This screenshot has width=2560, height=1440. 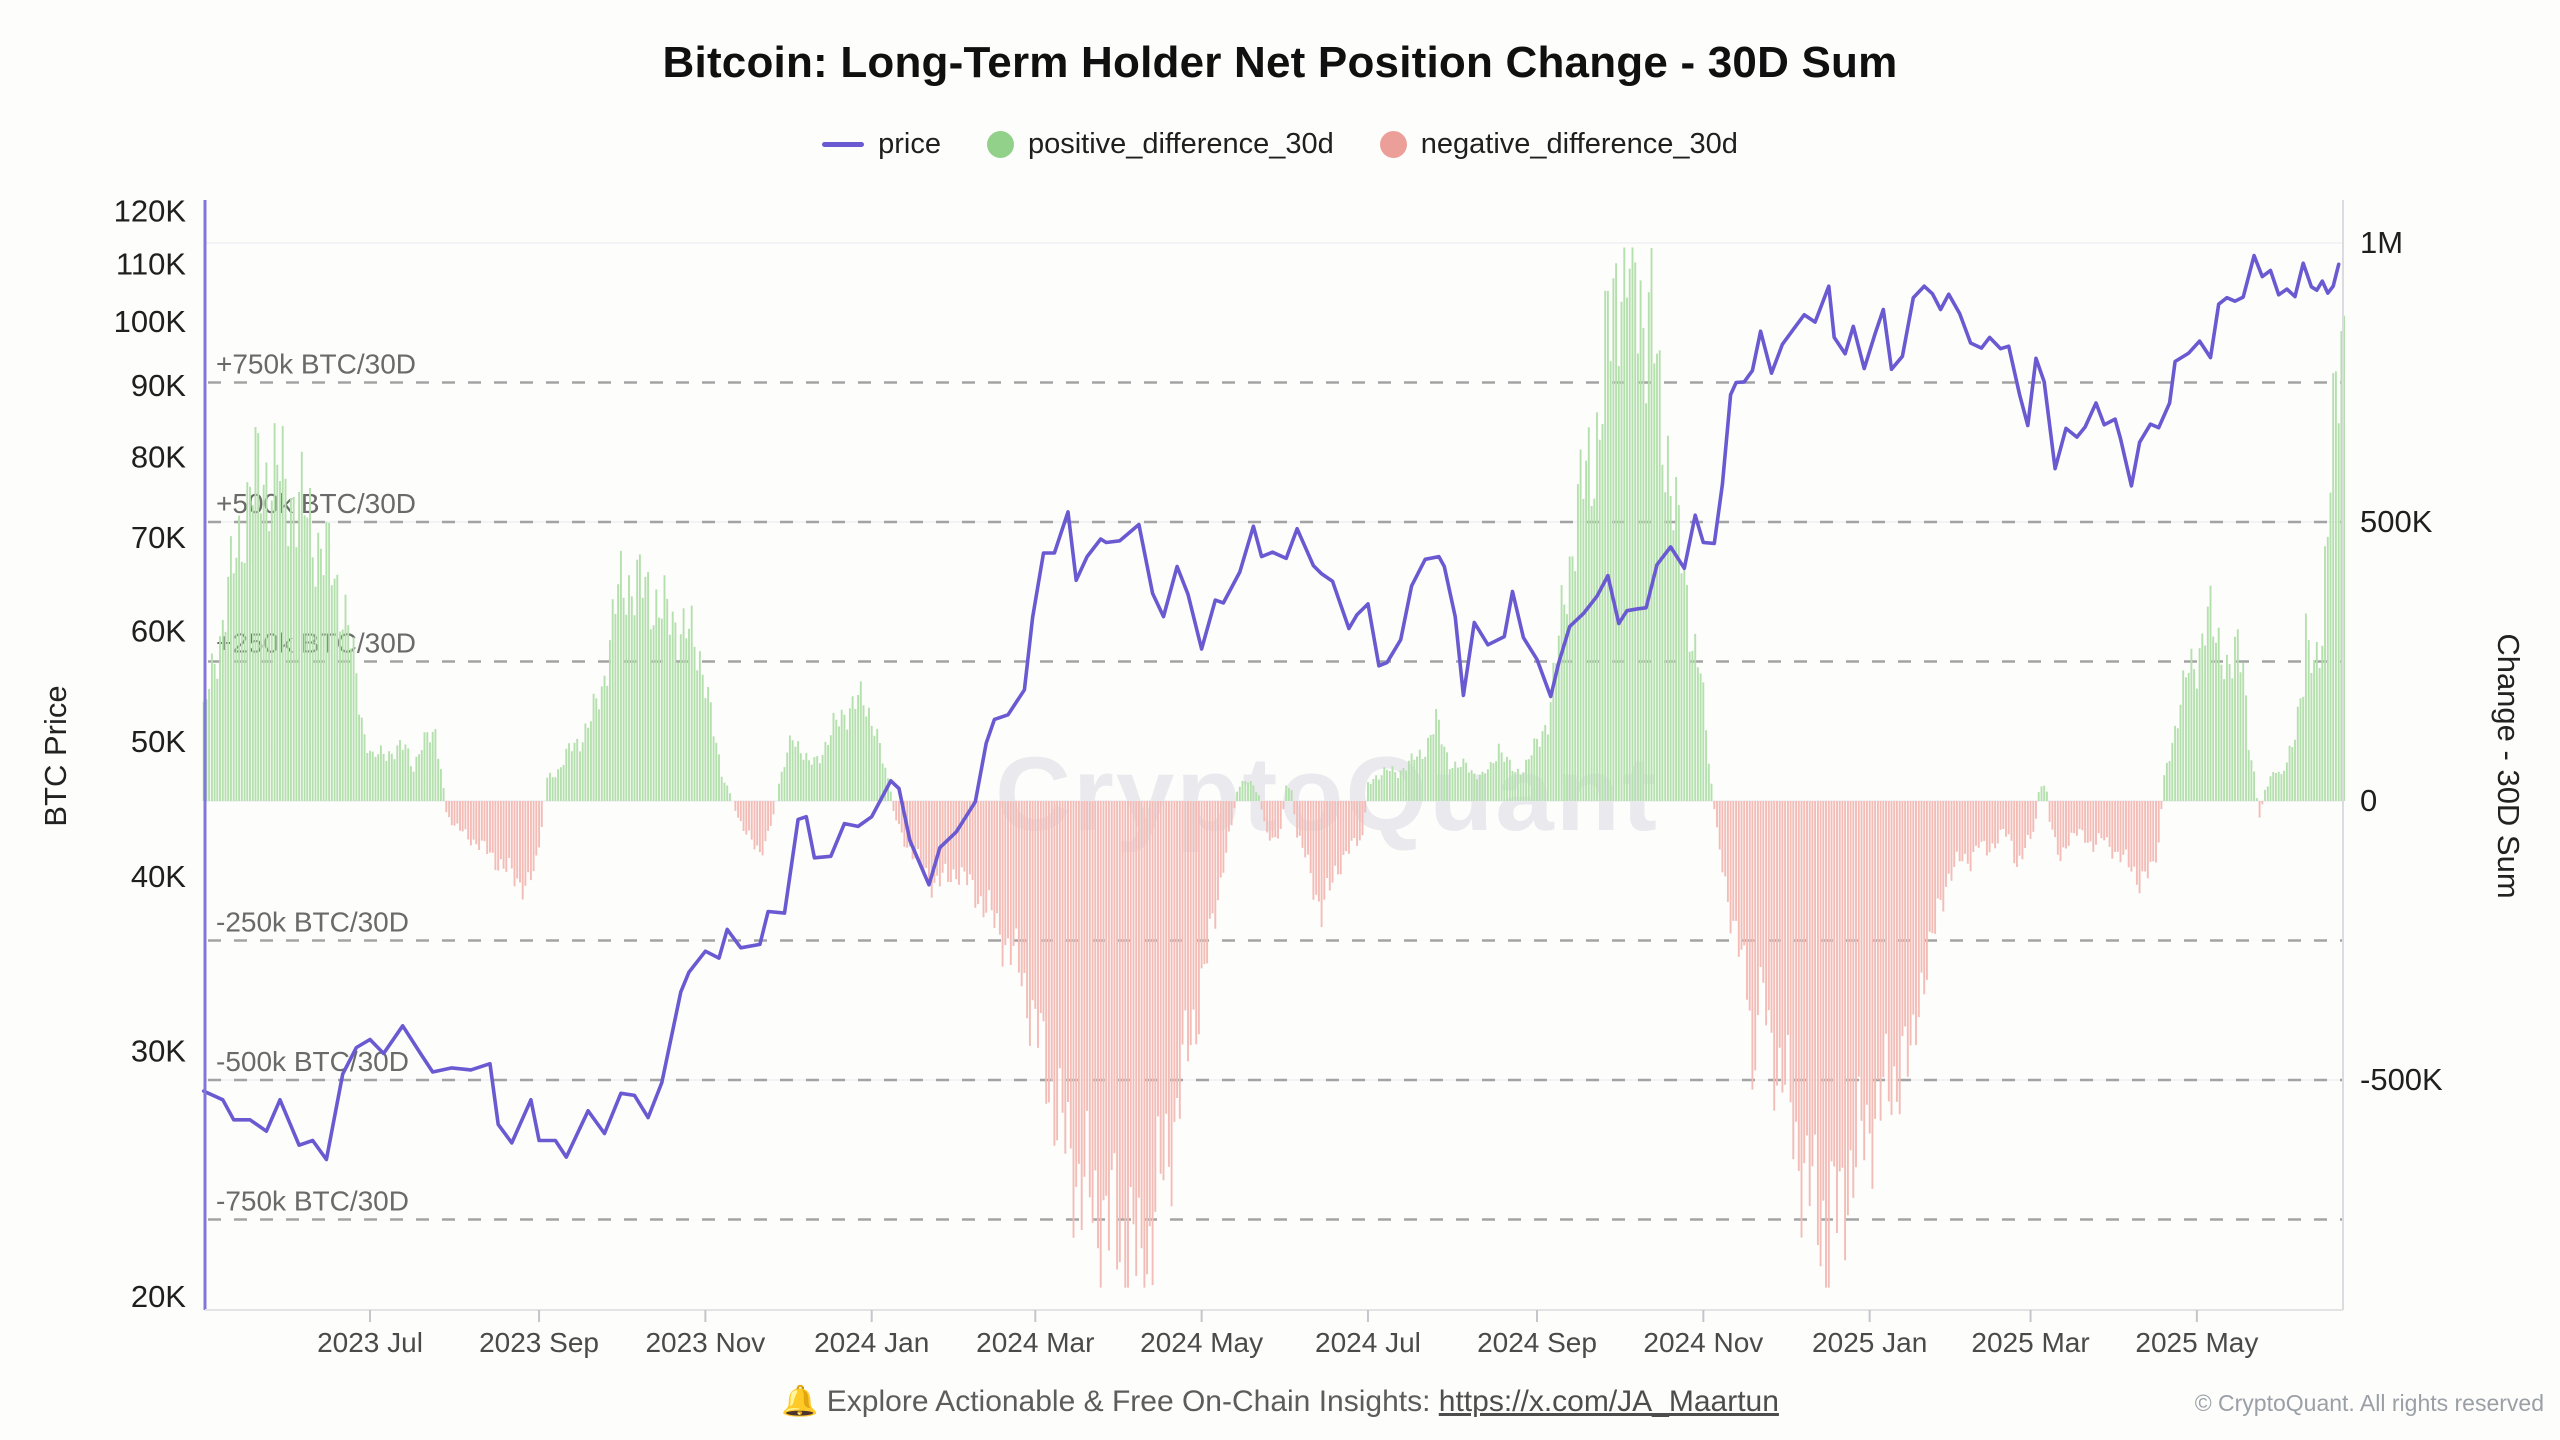 What do you see at coordinates (1869, 1342) in the screenshot?
I see `x-axis-tick-label: 2025 Jan` at bounding box center [1869, 1342].